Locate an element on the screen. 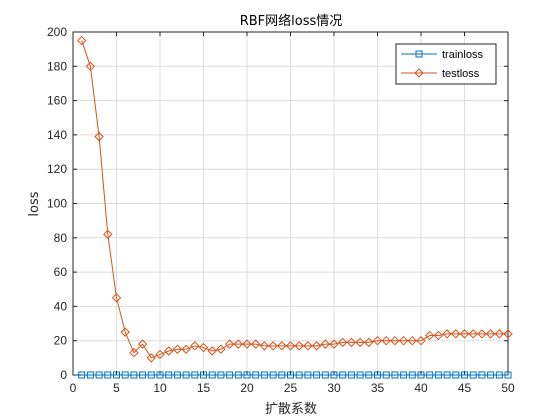 The height and width of the screenshot is (420, 560). x-axis-label: 扩散系数 is located at coordinates (291, 409).